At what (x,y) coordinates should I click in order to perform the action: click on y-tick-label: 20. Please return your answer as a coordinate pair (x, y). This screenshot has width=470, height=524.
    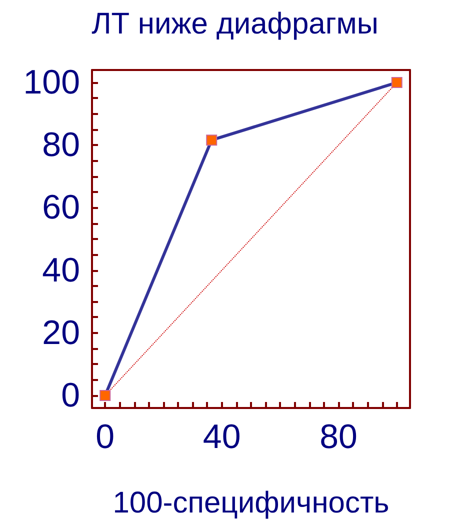
    Looking at the image, I should click on (61, 333).